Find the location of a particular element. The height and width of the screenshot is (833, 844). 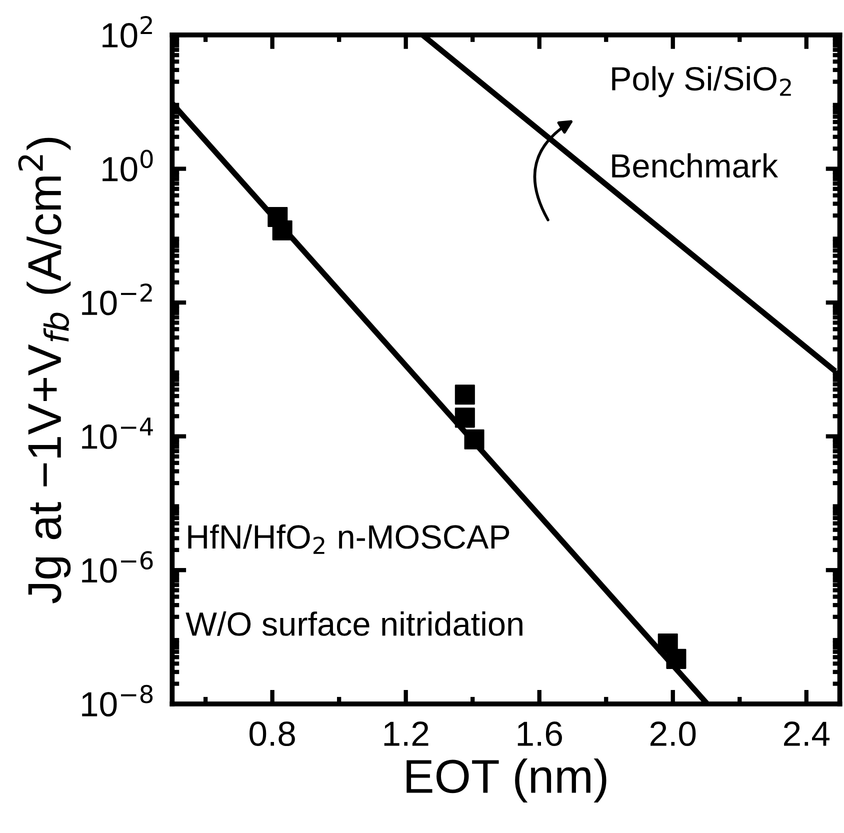

x-tick-label: 1.2 is located at coordinates (406, 733).